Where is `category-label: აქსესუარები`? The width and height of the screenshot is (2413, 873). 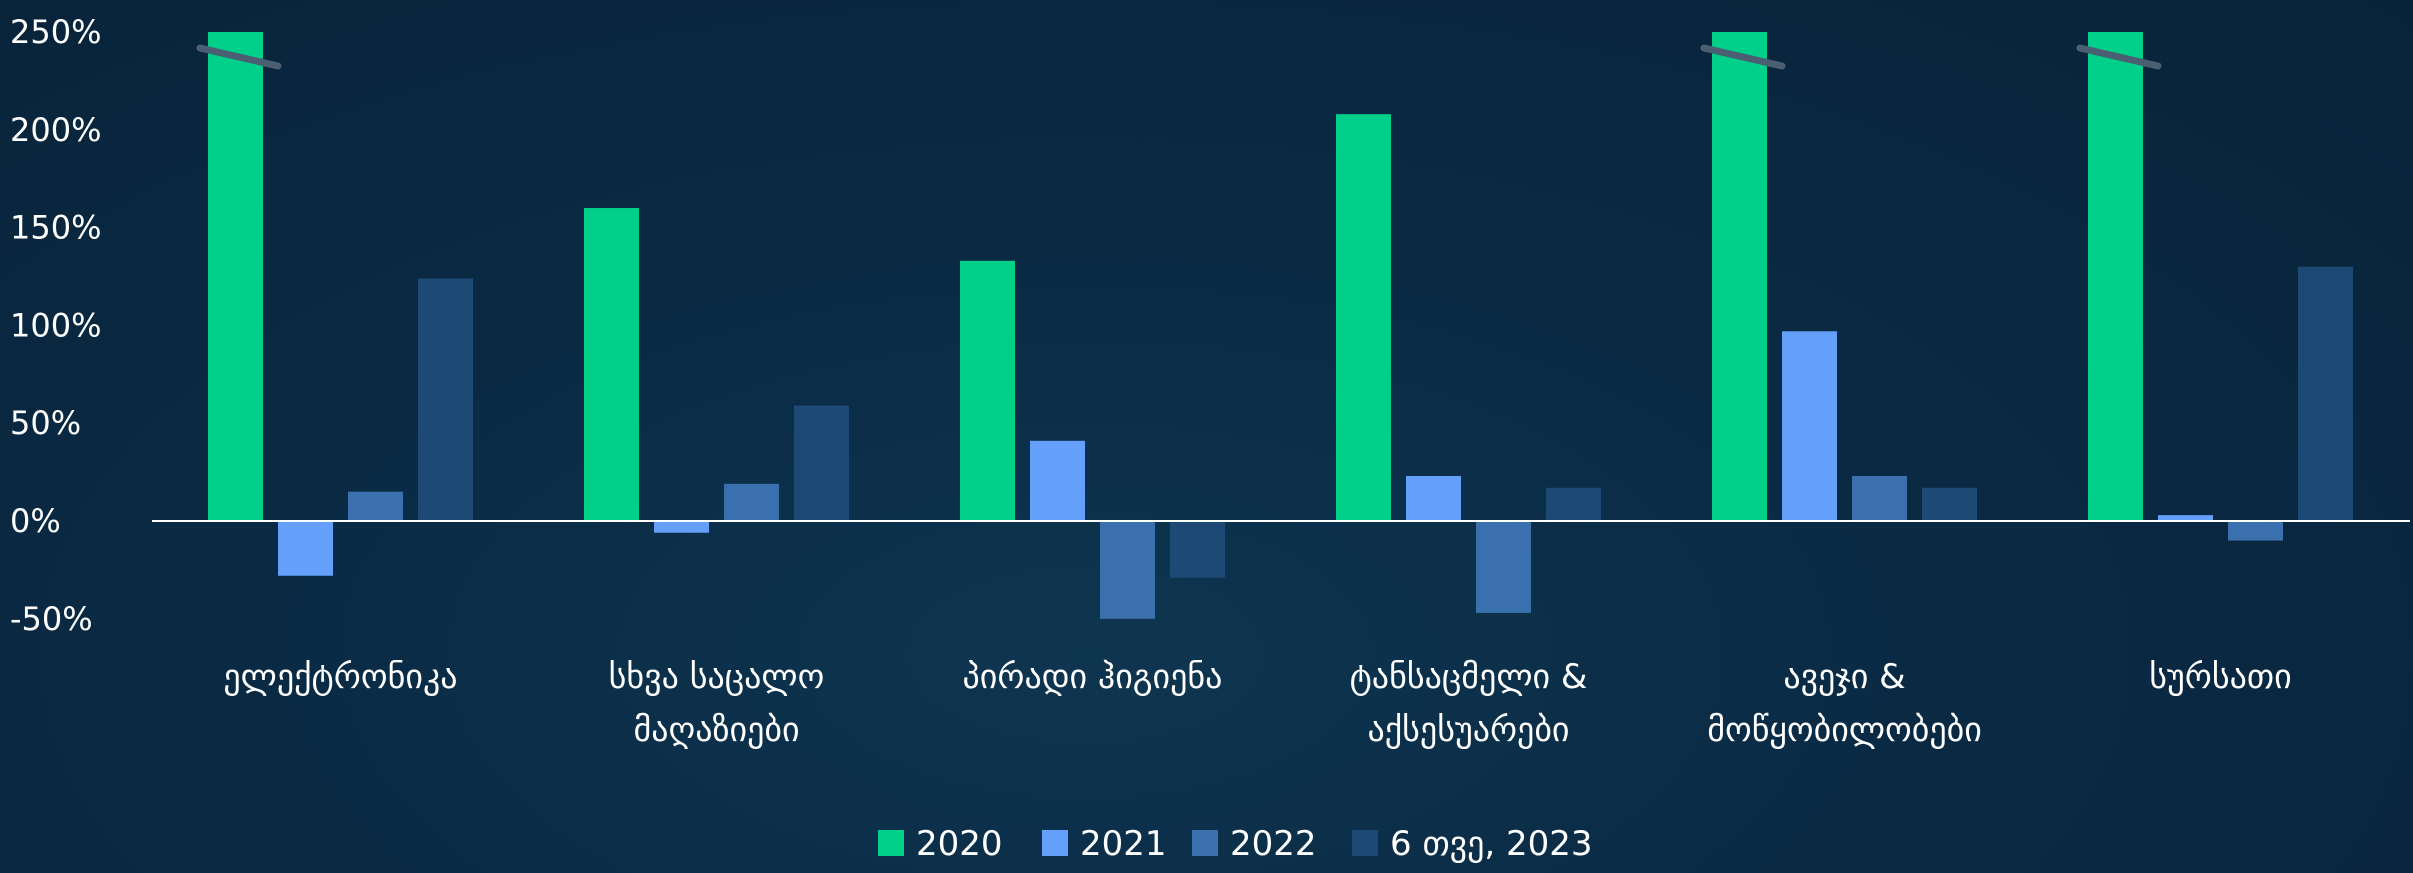
category-label: აქსესუარები is located at coordinates (1468, 730).